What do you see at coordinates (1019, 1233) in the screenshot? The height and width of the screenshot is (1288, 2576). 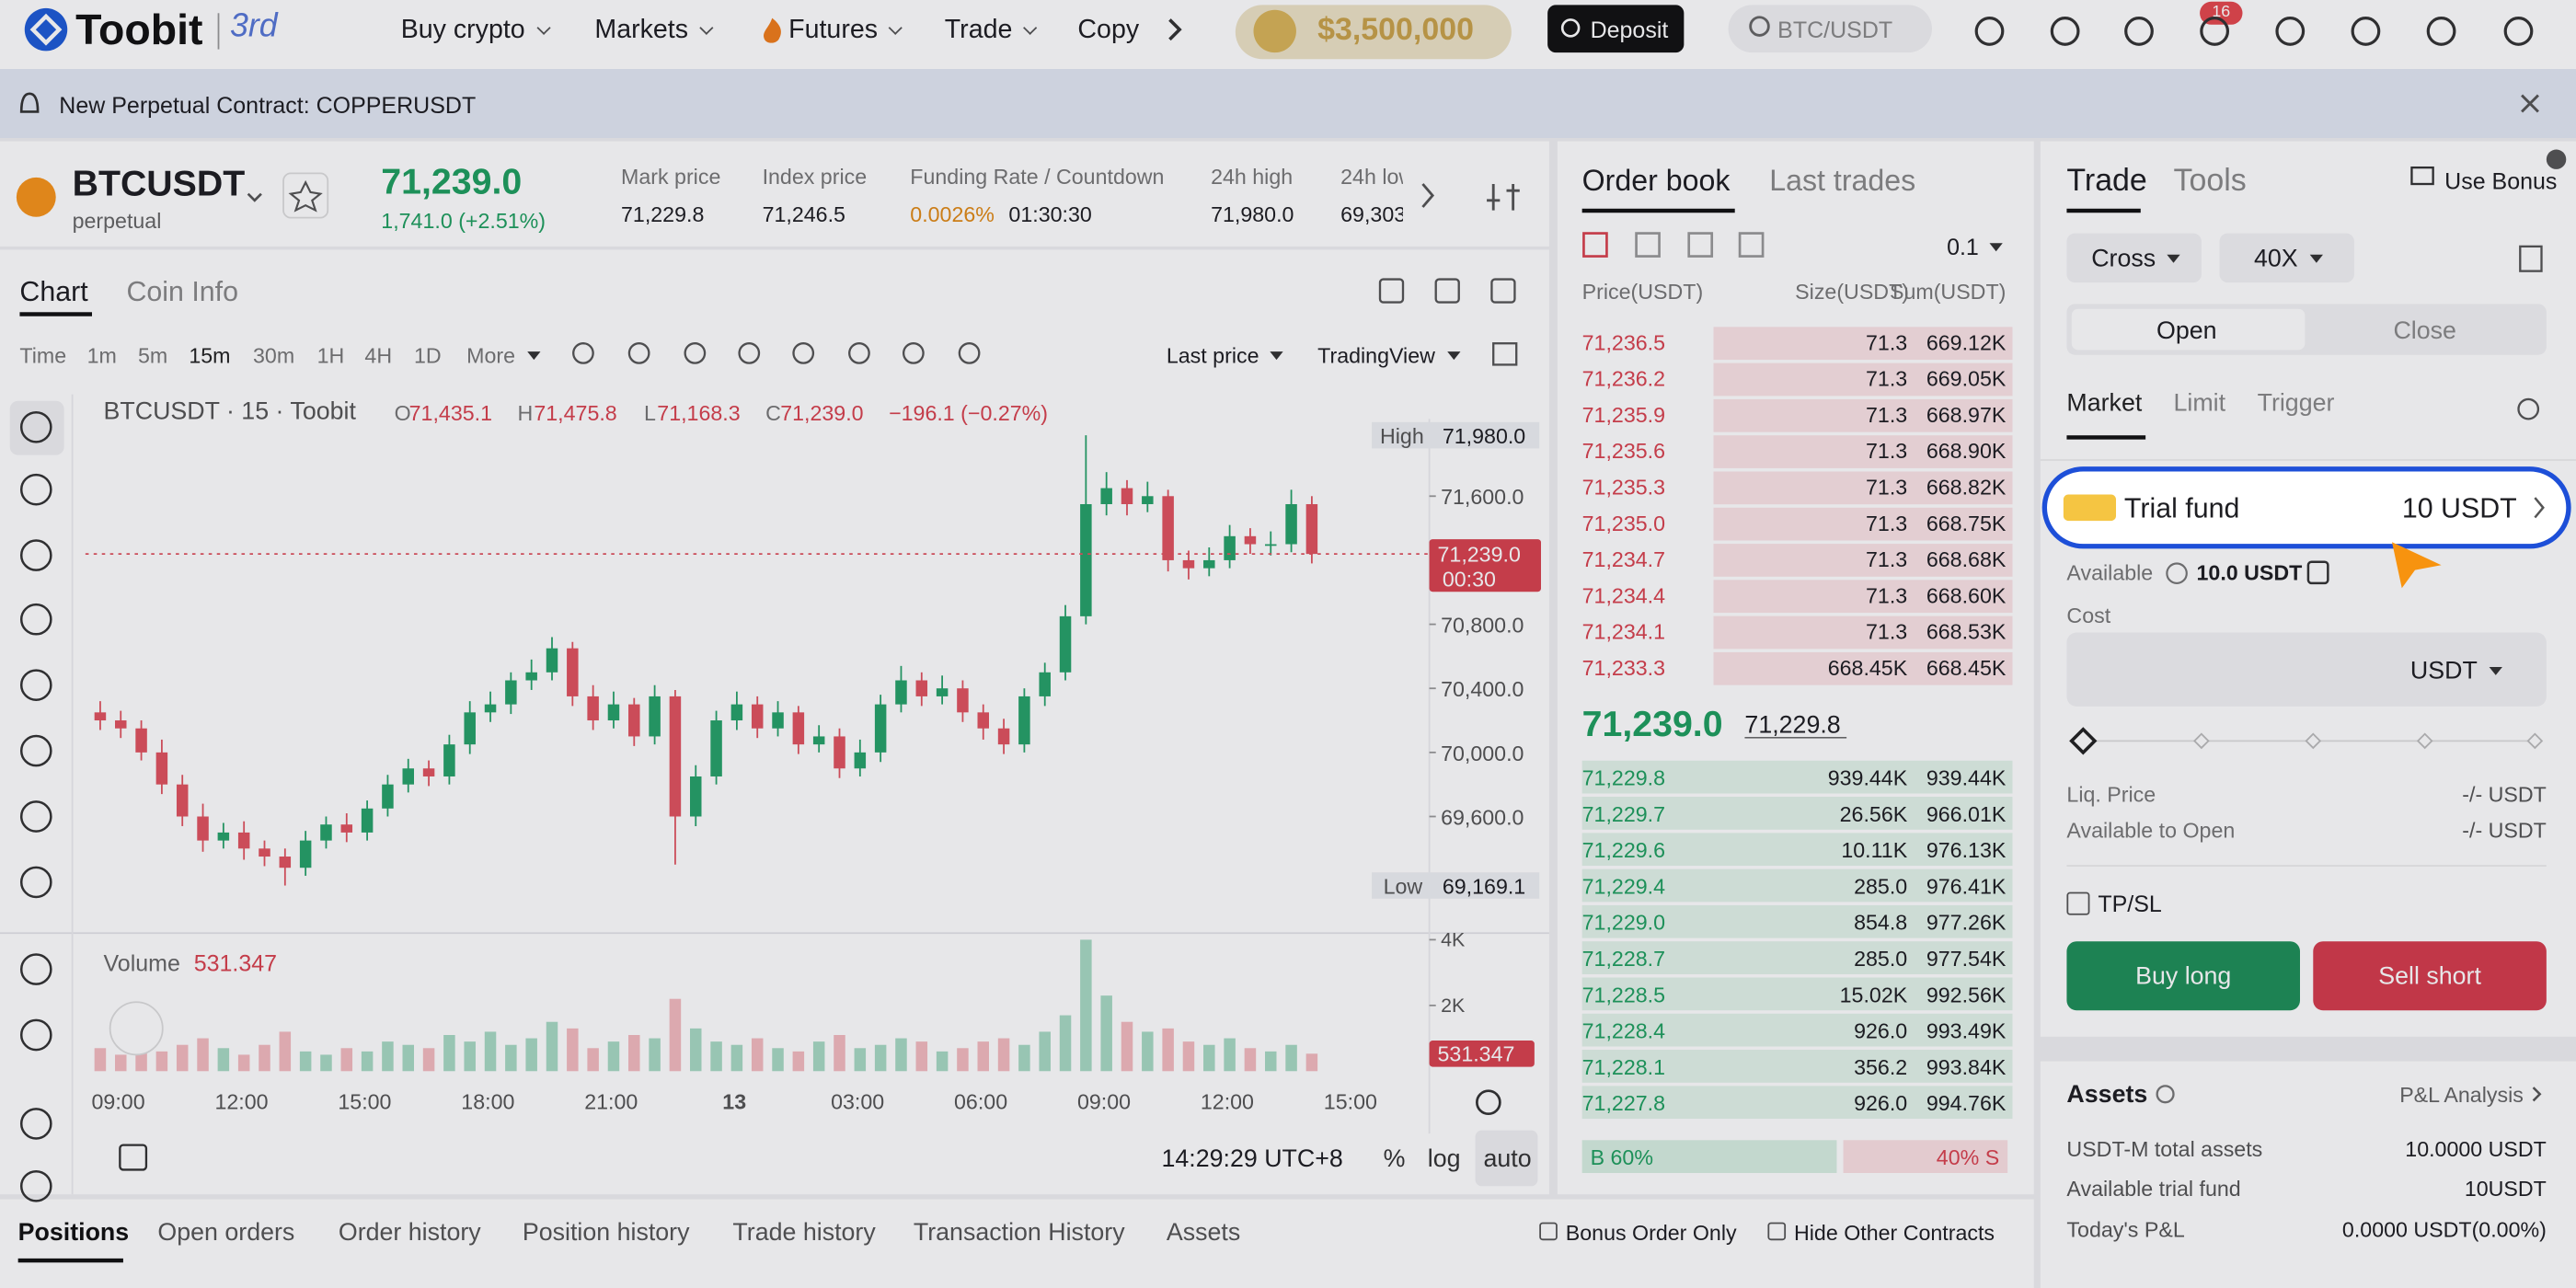 I see `positions-tab: Transaction History` at bounding box center [1019, 1233].